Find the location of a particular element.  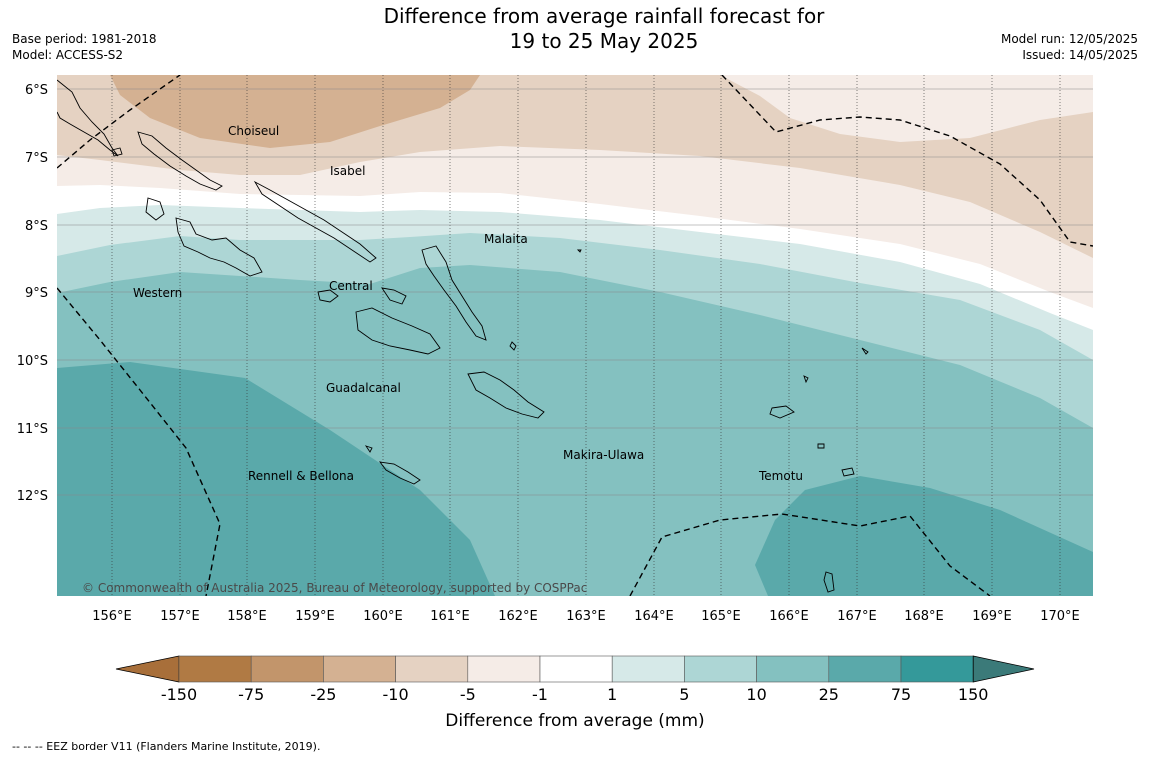

eez-south-west is located at coordinates (139, 441).